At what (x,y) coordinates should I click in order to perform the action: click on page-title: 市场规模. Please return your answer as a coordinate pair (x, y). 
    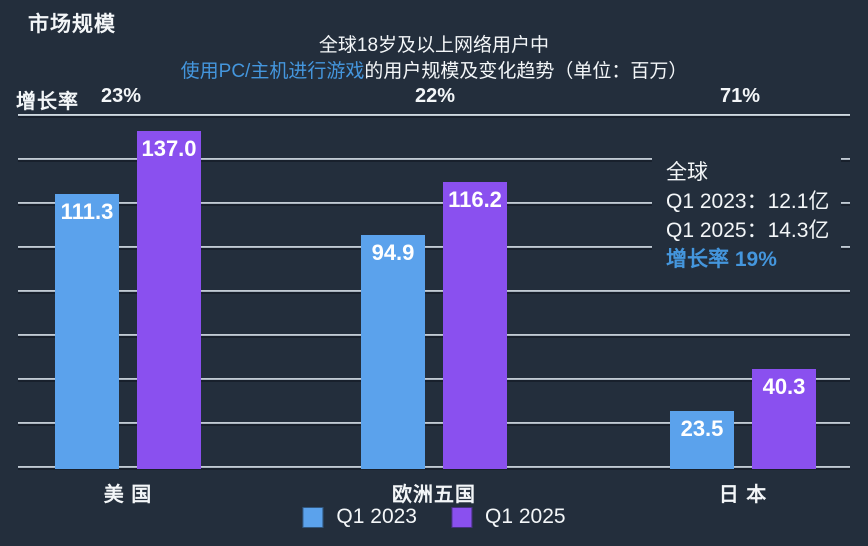
    Looking at the image, I should click on (72, 24).